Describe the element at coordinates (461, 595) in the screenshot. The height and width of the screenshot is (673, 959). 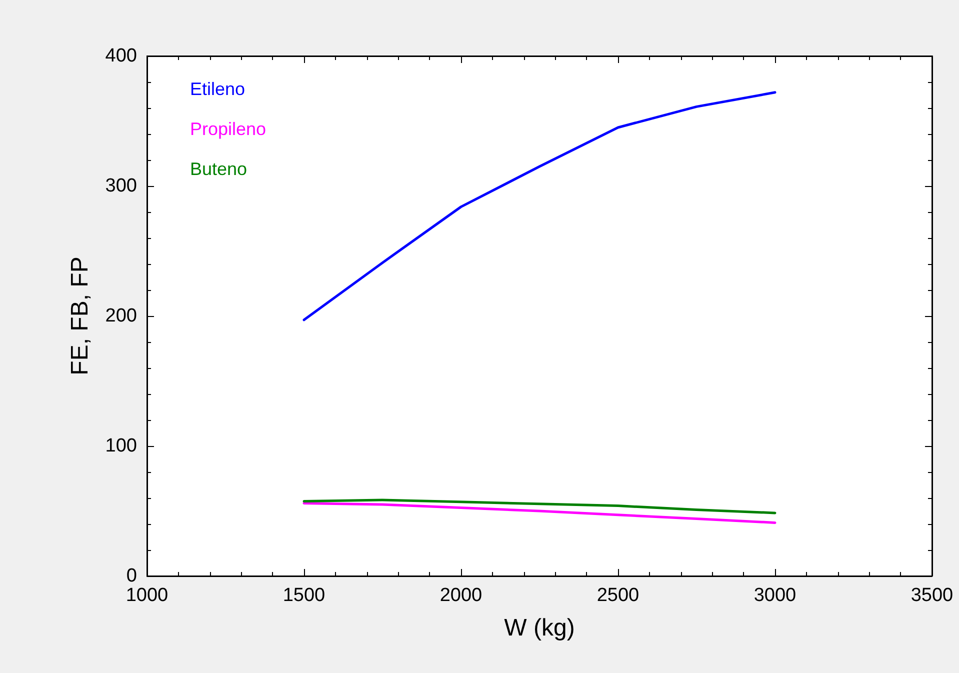
I see `x-tick-label: 2000` at that location.